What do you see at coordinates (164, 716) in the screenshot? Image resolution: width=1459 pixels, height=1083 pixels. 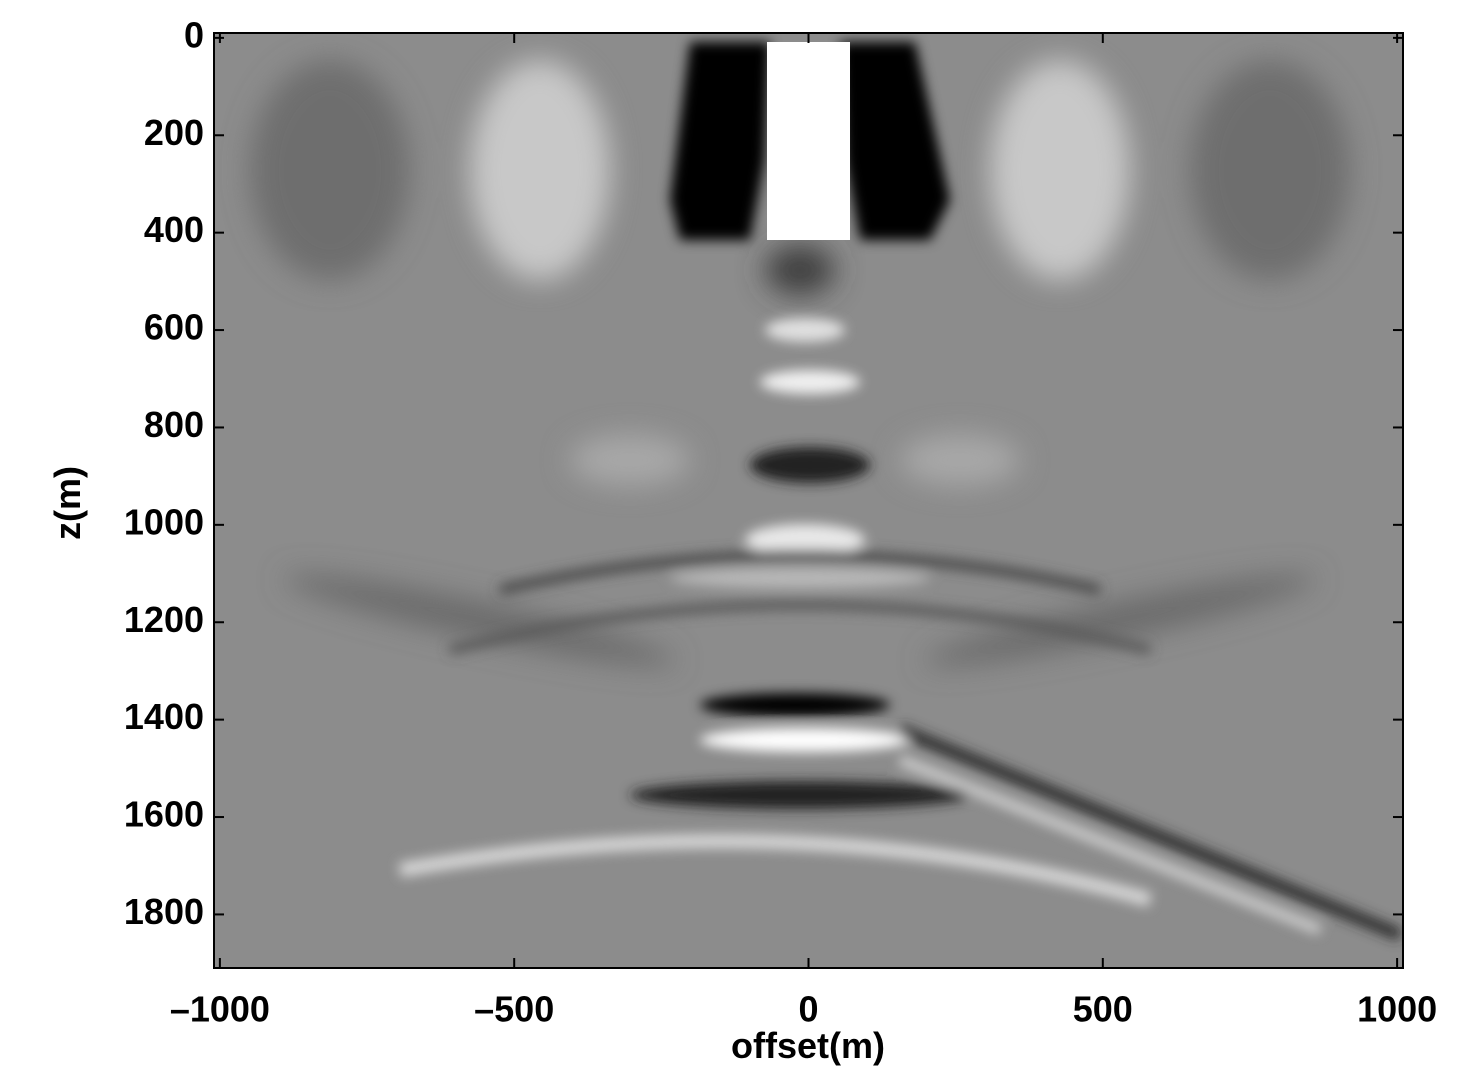 I see `y-tick-label: 1400` at bounding box center [164, 716].